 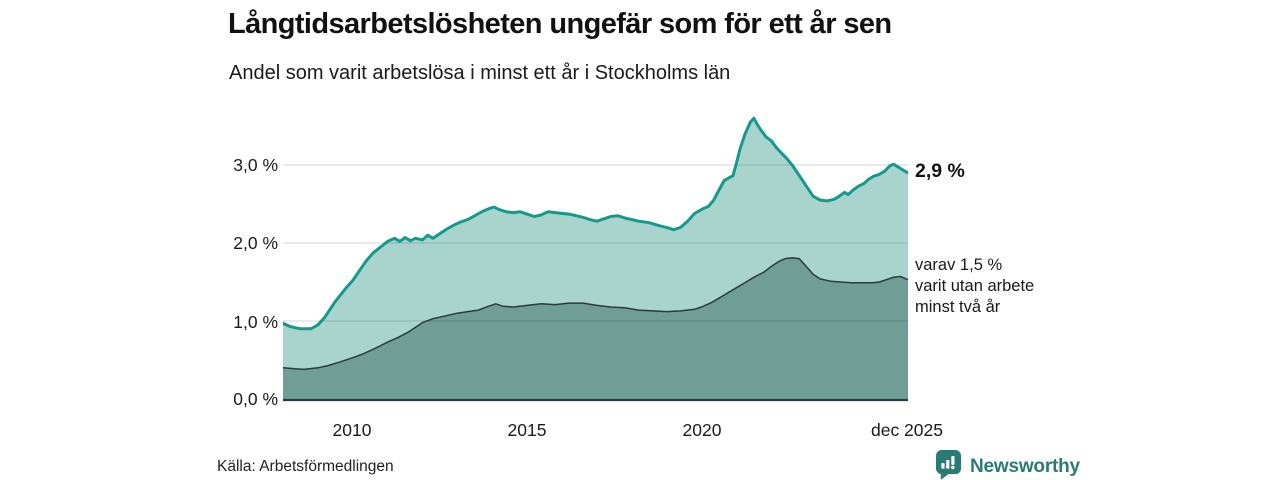 I want to click on newsworthy-bar-chart-bubble-icon, so click(x=948, y=464).